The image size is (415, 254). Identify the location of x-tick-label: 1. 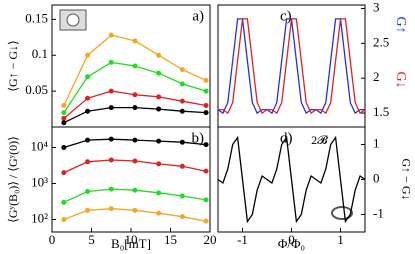
(340, 239).